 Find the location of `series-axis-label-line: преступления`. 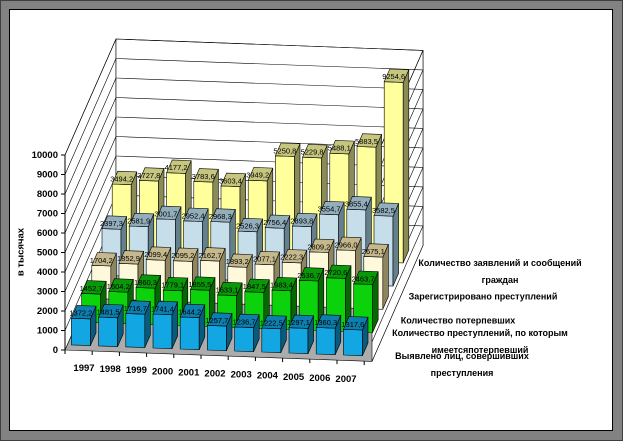

series-axis-label-line: преступления is located at coordinates (462, 373).